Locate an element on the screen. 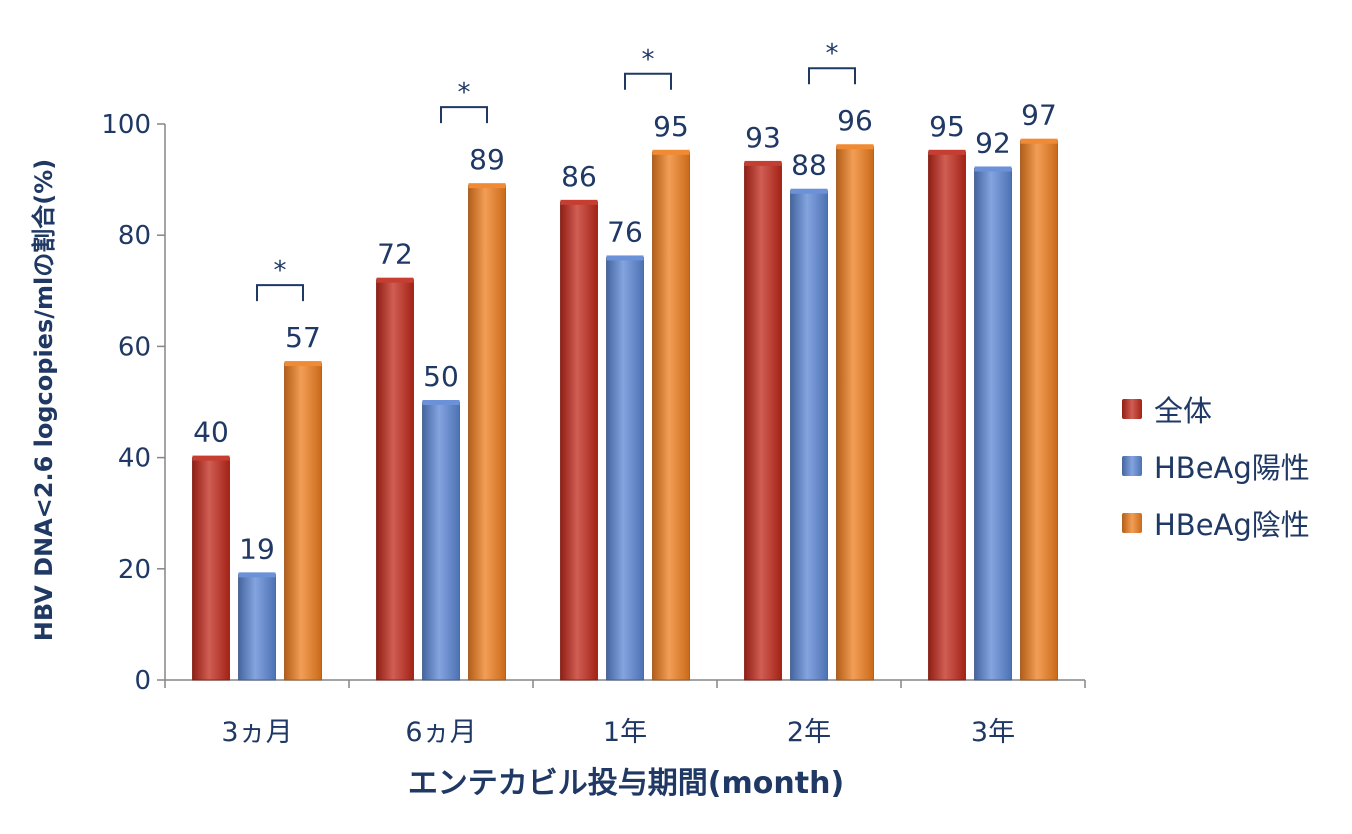 Image resolution: width=1352 pixels, height=834 pixels. x-axis: 3ヵ月 6ヵ月 1年 2年 3年 is located at coordinates (625, 713).